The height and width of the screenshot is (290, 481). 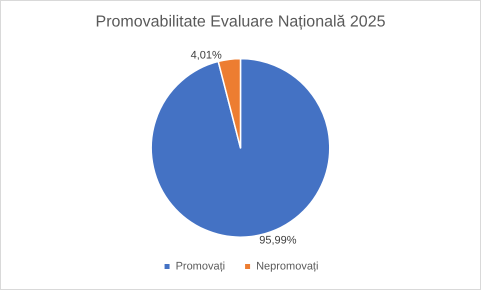 I want to click on legend-label: Promovați, so click(x=201, y=266).